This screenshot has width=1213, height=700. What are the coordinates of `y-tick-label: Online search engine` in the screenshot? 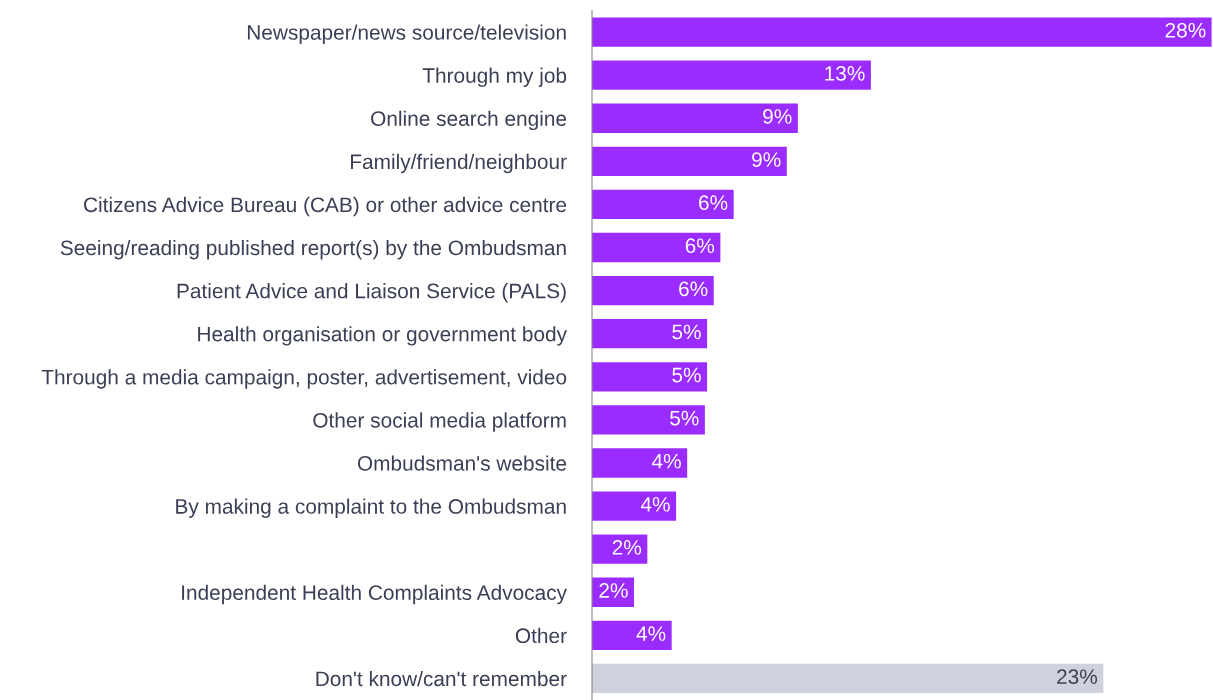 It's located at (469, 120).